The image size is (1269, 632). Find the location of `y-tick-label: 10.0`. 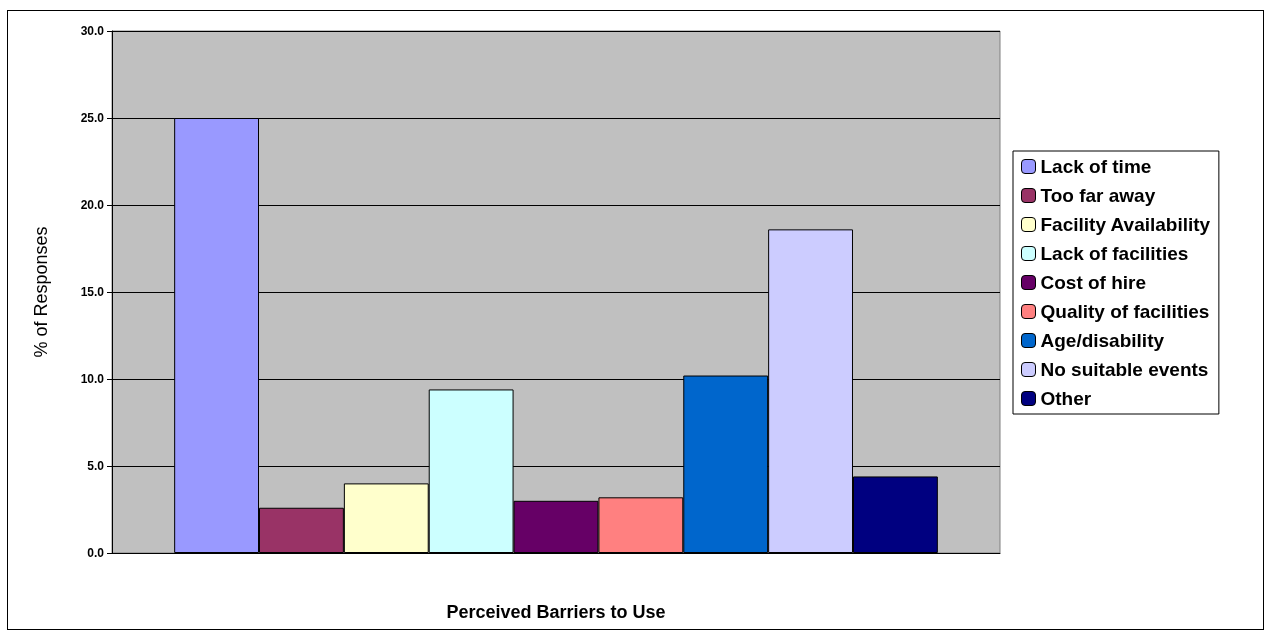

y-tick-label: 10.0 is located at coordinates (92, 379).